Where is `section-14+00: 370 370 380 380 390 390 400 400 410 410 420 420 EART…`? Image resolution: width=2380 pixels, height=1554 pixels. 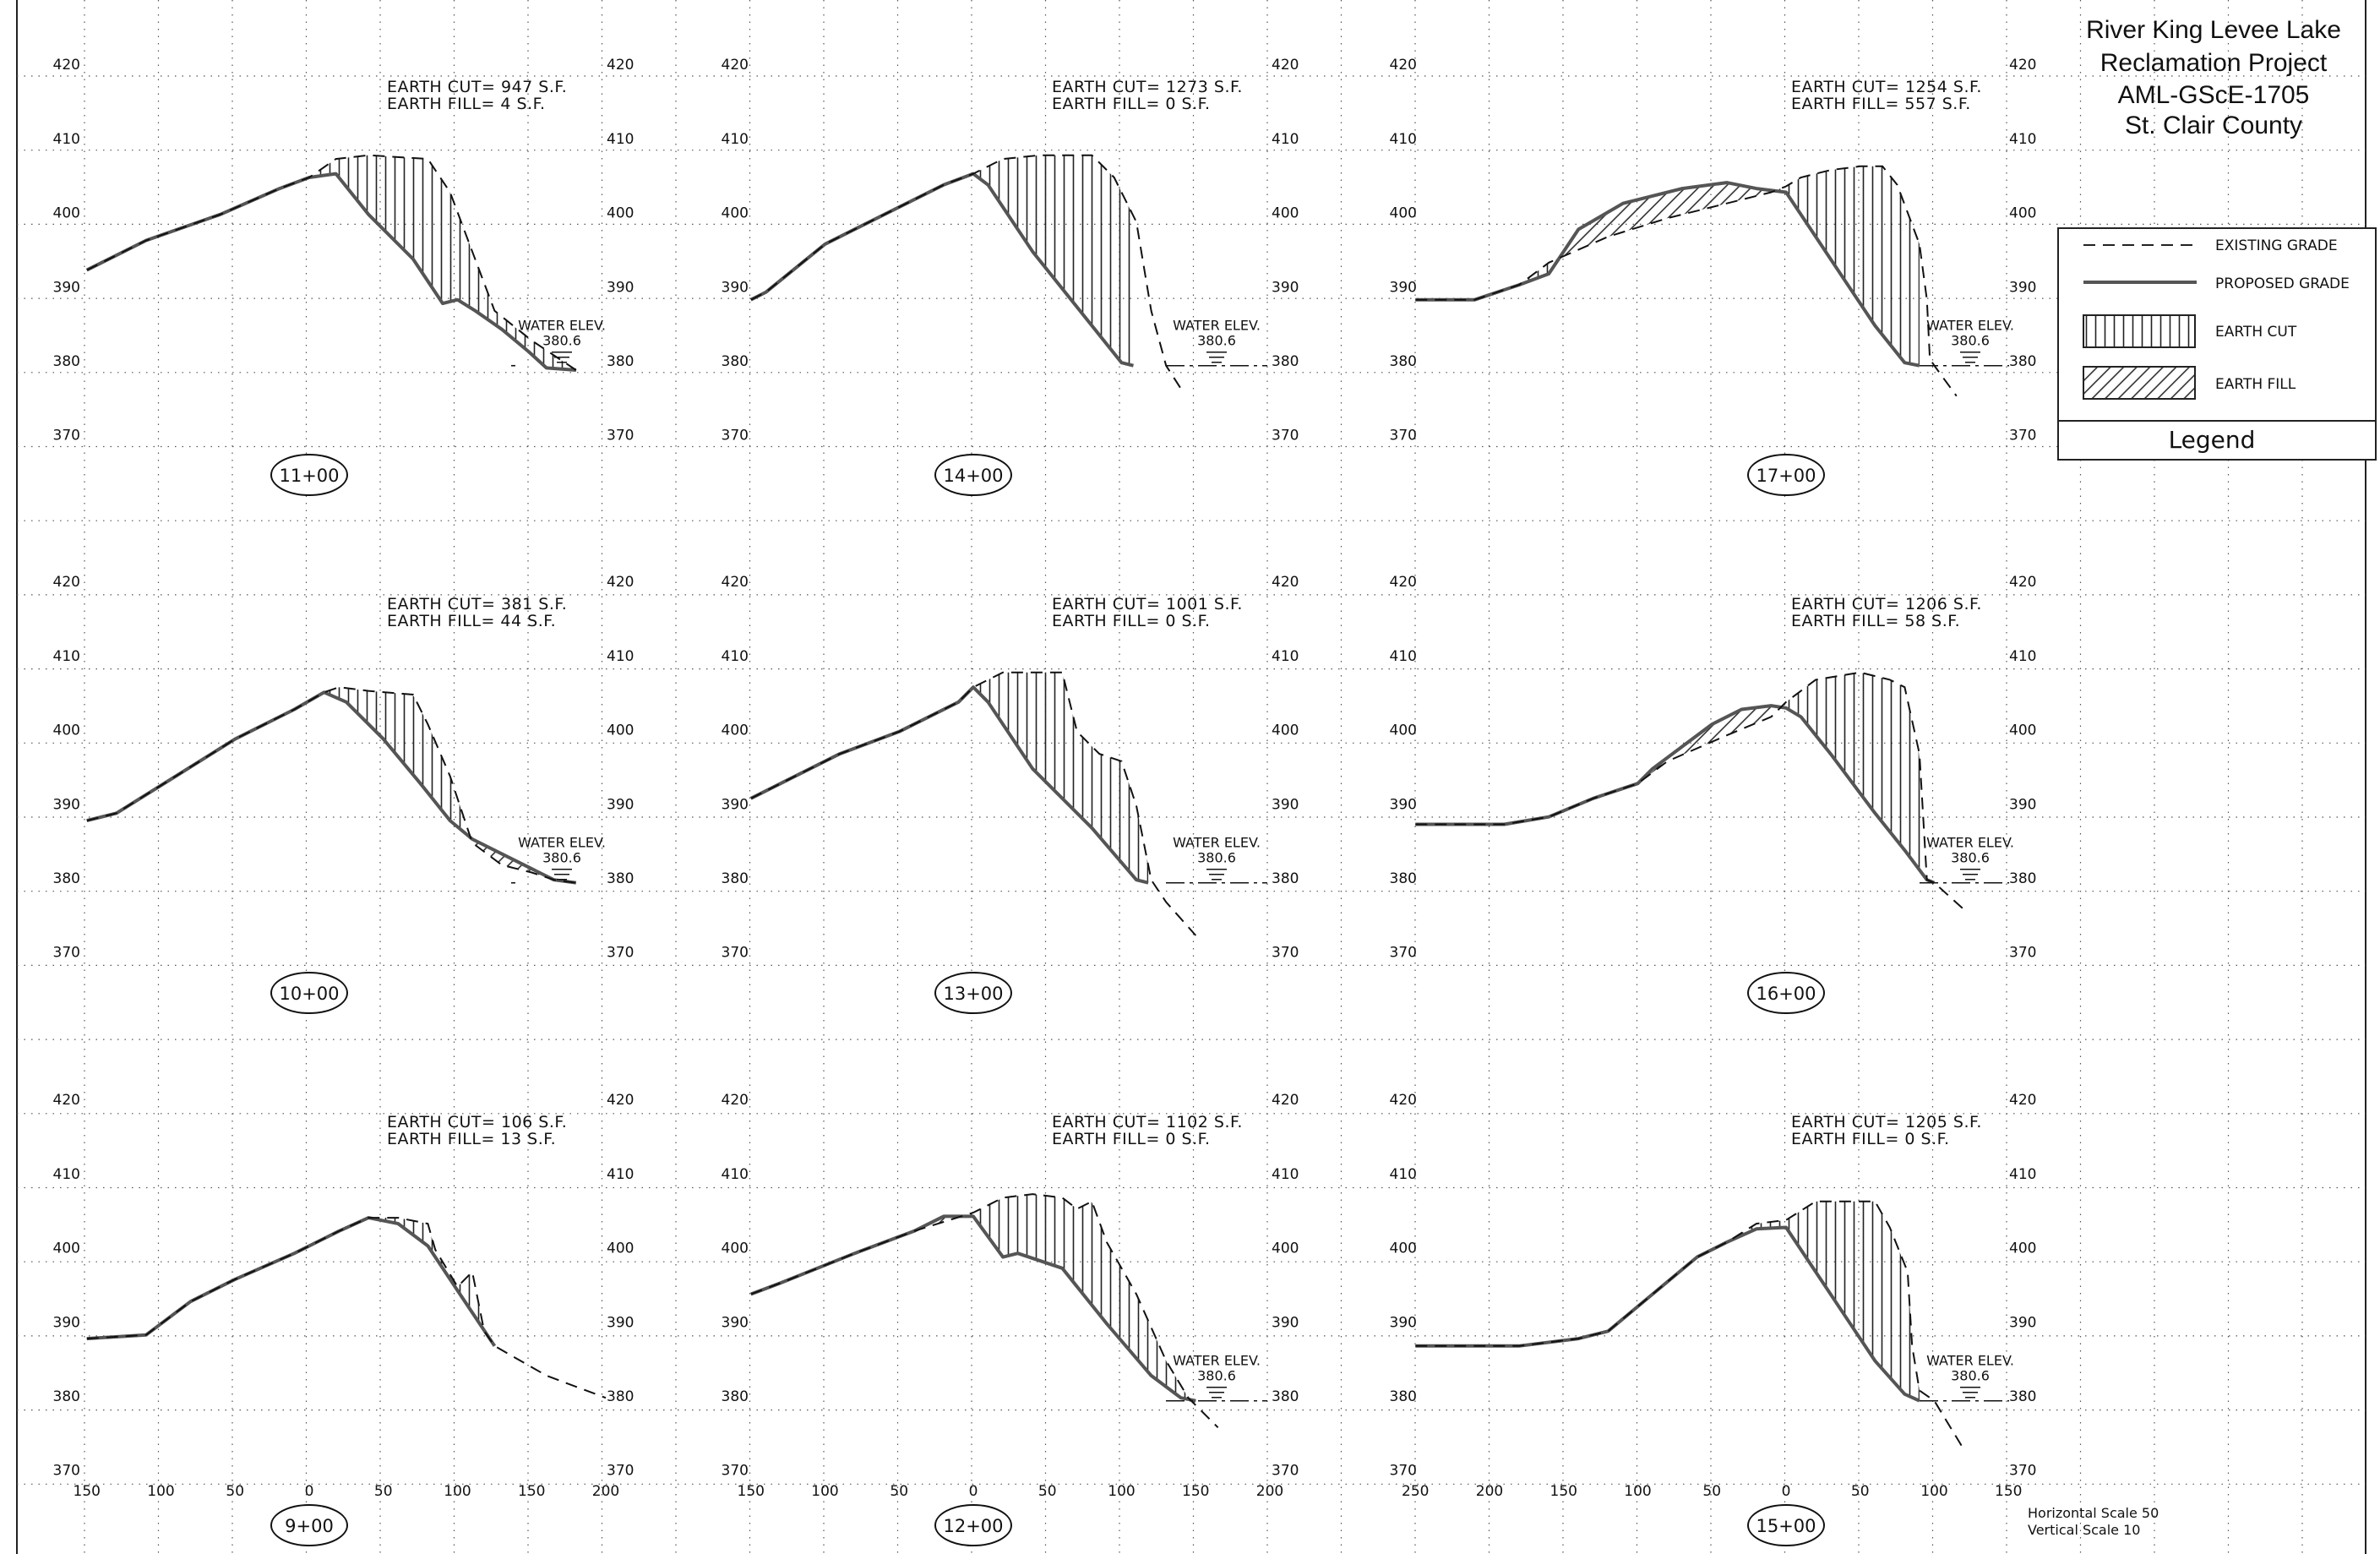 section-14+00: 370 370 380 380 390 390 400 400 410 410 420 420 EART… is located at coordinates (1010, 276).